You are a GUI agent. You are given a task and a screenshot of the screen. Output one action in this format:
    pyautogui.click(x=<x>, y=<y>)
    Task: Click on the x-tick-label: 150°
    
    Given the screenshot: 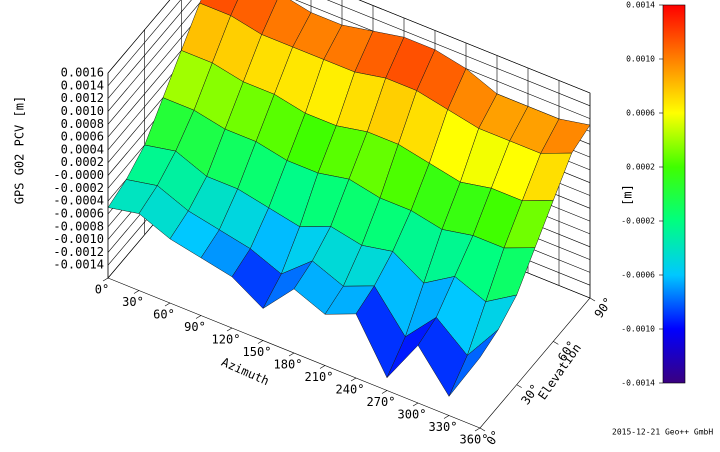 What is the action you would take?
    pyautogui.click(x=257, y=352)
    